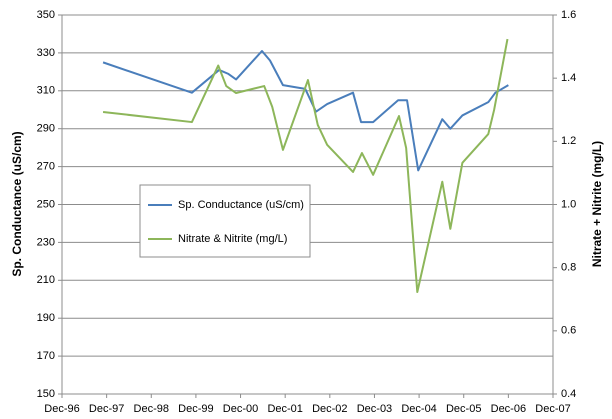  What do you see at coordinates (463, 409) in the screenshot?
I see `x-tick-label: Dec-05` at bounding box center [463, 409].